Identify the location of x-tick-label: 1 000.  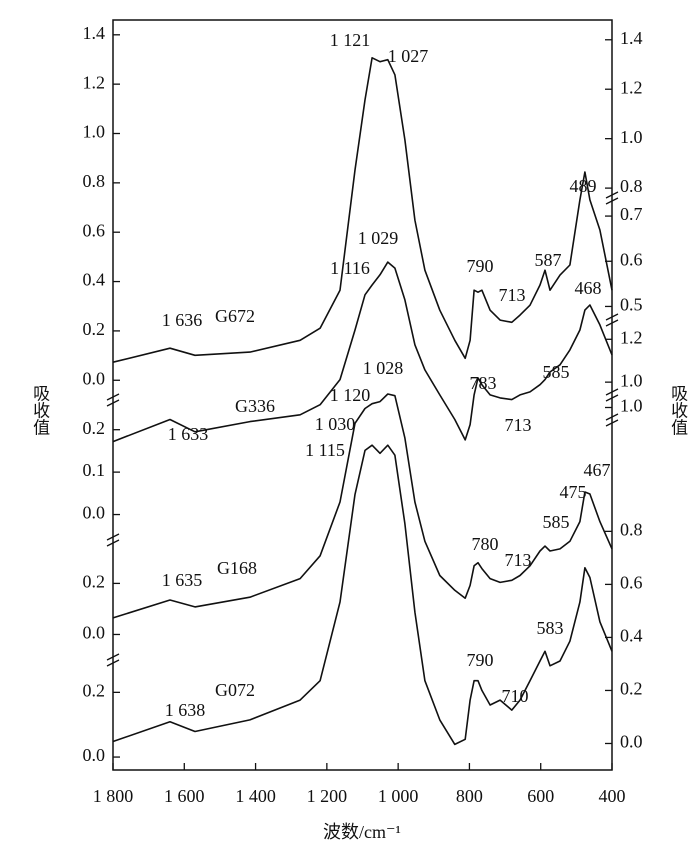
(398, 796).